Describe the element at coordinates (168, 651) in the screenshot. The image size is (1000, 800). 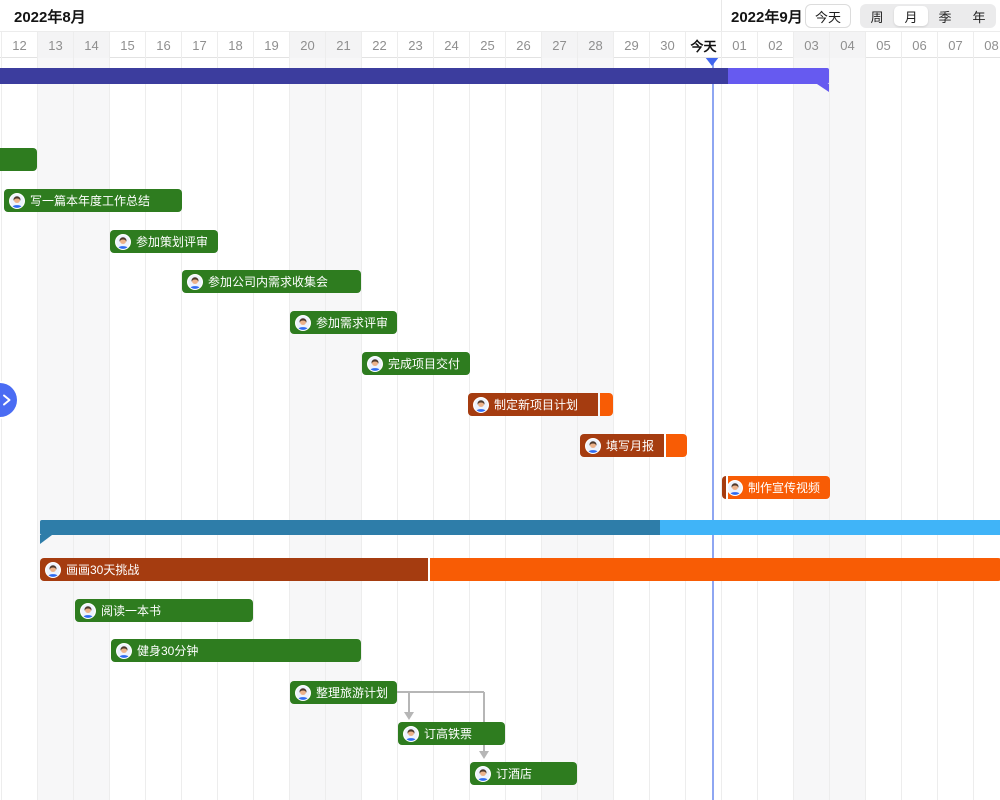
I see `task-label-text: 健身30分钟` at that location.